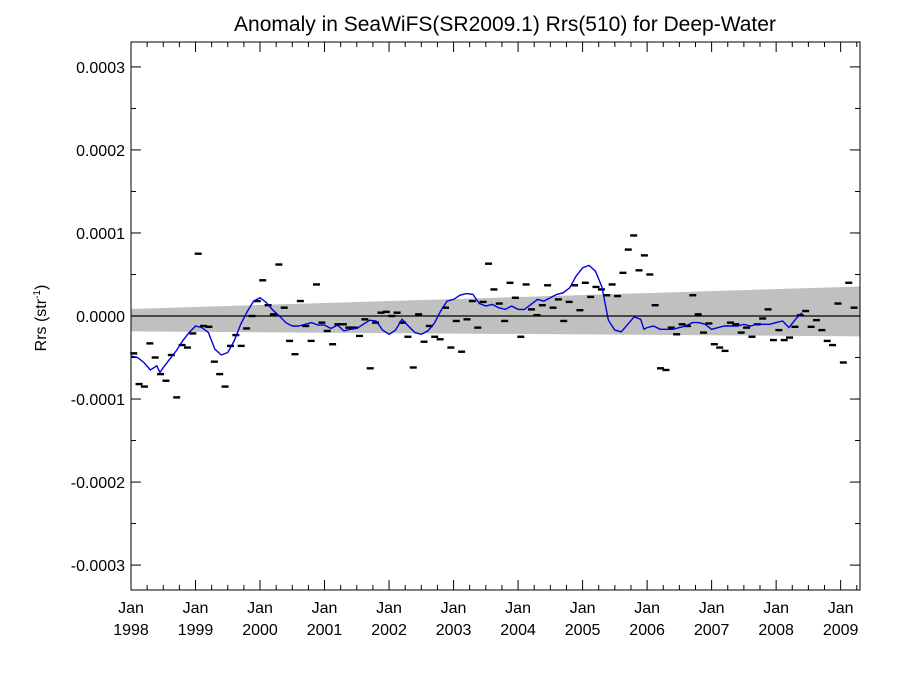 The image size is (900, 675). Describe the element at coordinates (41, 287) in the screenshot. I see `y-axis-label-close: )` at that location.